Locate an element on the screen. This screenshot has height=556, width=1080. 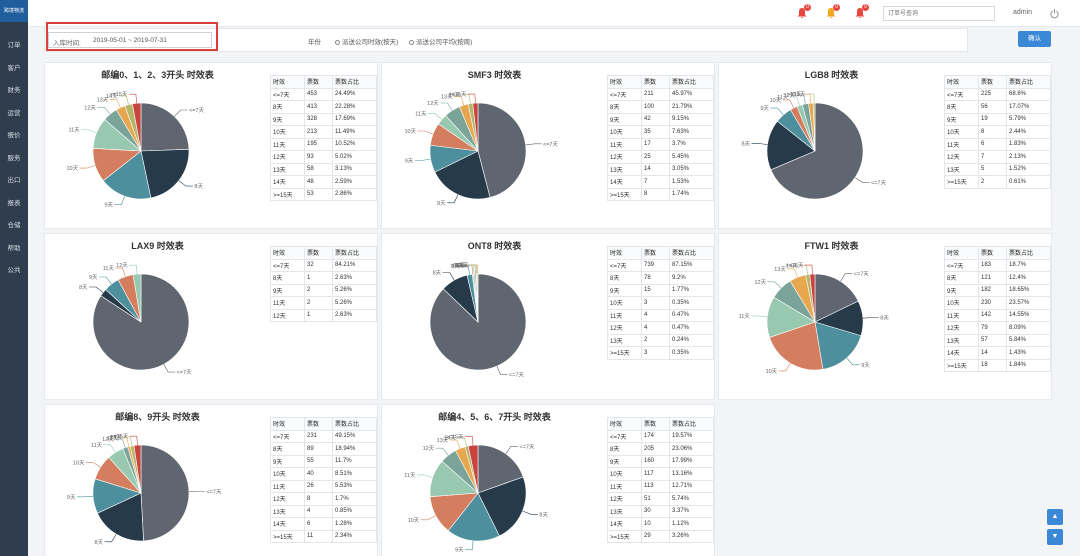
date-range-input: 入库时间: 2019-05-01 ~ 2019-07-31 is located at coordinates (130, 40).